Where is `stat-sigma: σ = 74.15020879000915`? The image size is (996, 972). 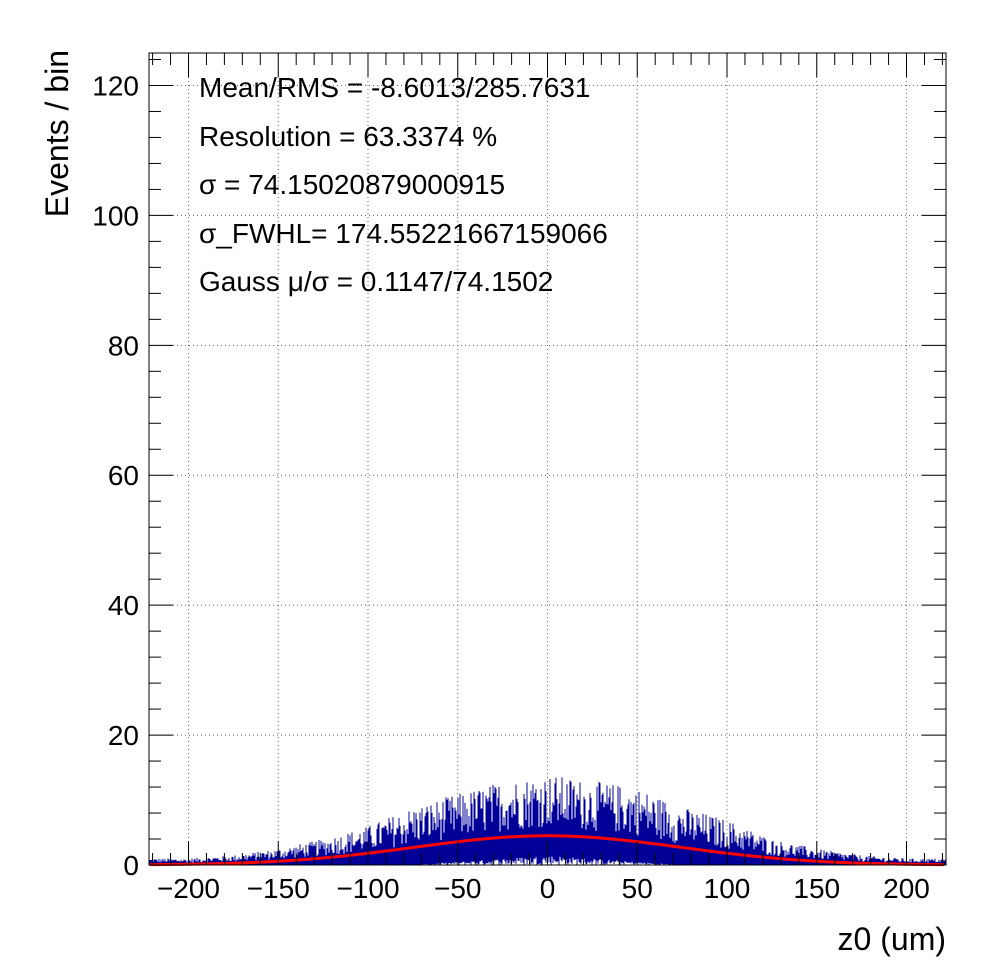 stat-sigma: σ = 74.15020879000915 is located at coordinates (352, 184).